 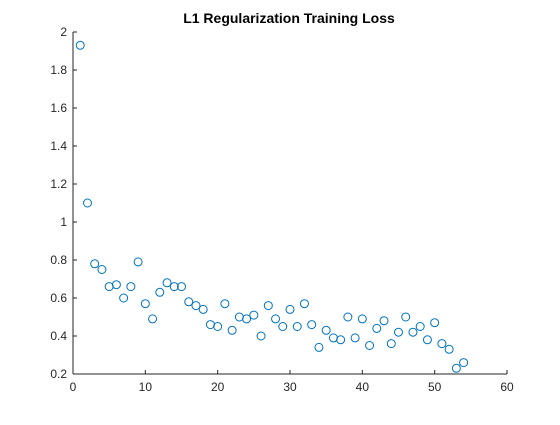 I want to click on y-tick-label: 1.2, so click(x=58, y=184).